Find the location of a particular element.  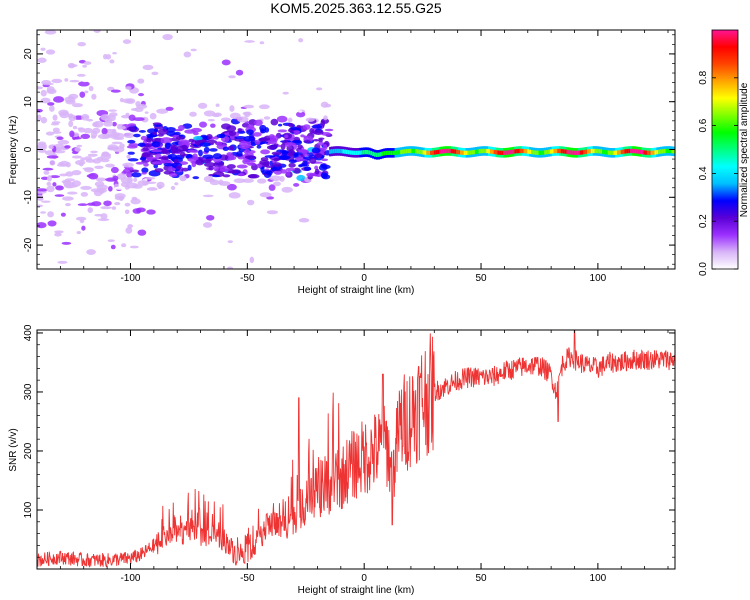

x-tick-label: 50 is located at coordinates (481, 578).